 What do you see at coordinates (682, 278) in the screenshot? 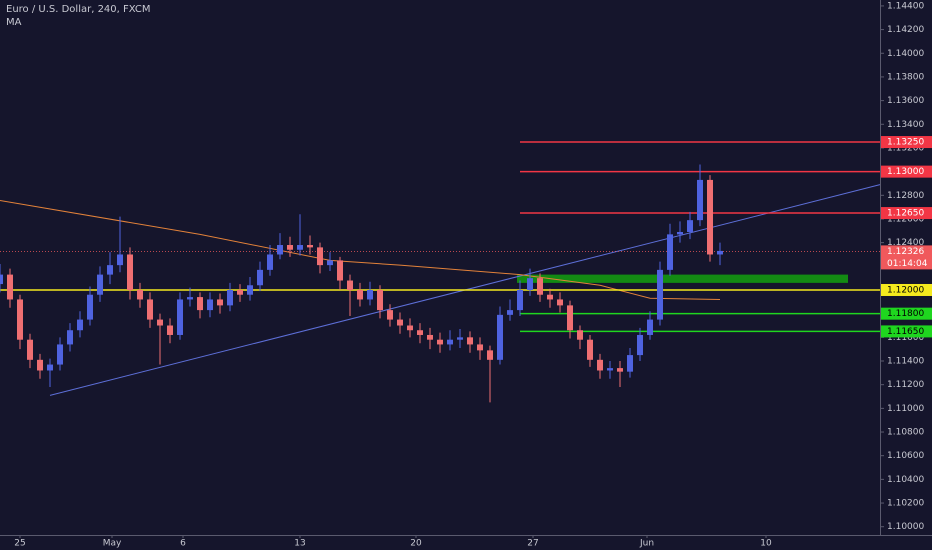
I see `support-zone` at bounding box center [682, 278].